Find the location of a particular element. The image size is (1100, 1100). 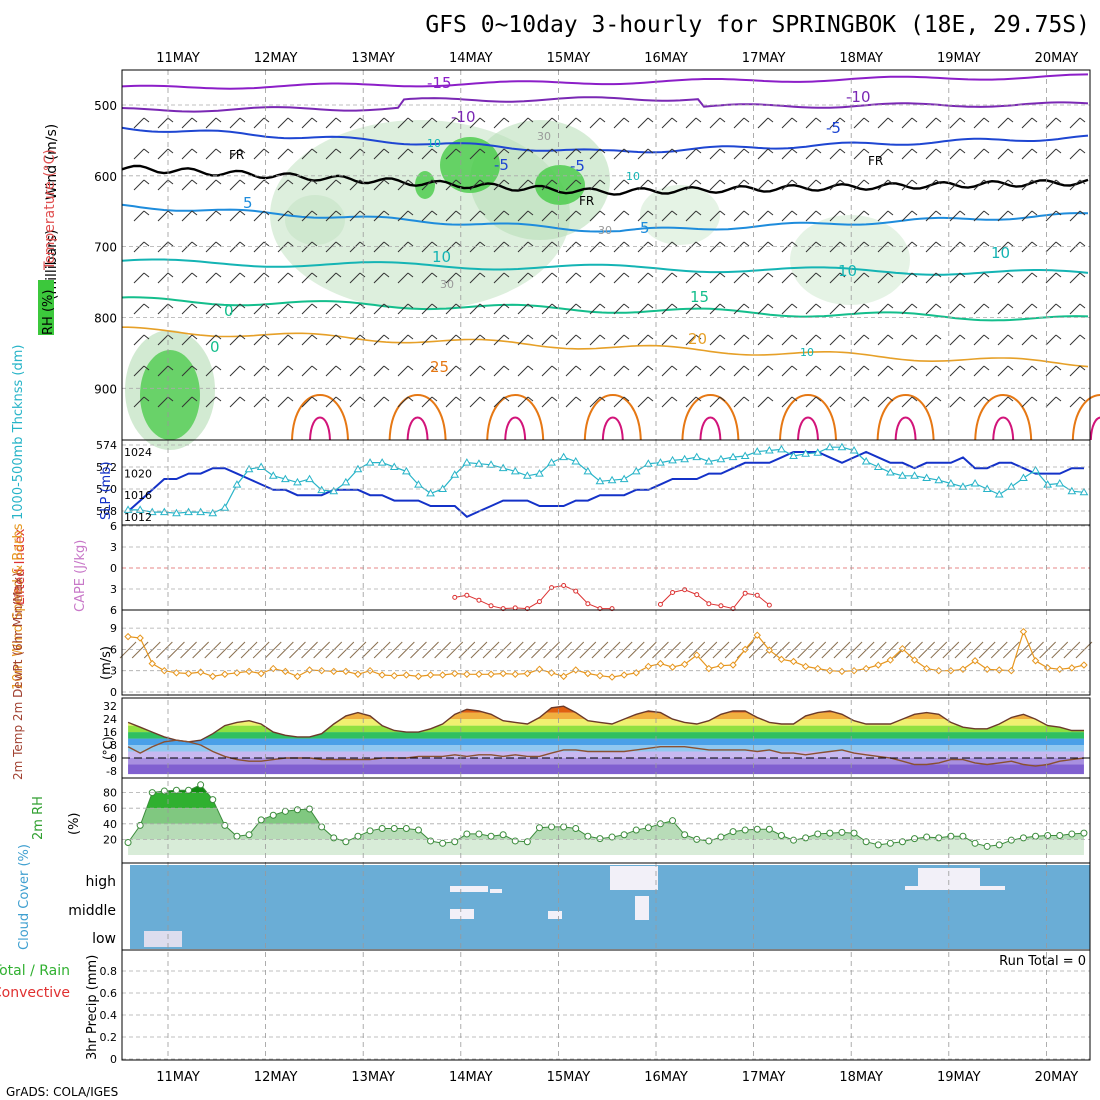

thickness-tick: 572 is located at coordinates (106, 467).